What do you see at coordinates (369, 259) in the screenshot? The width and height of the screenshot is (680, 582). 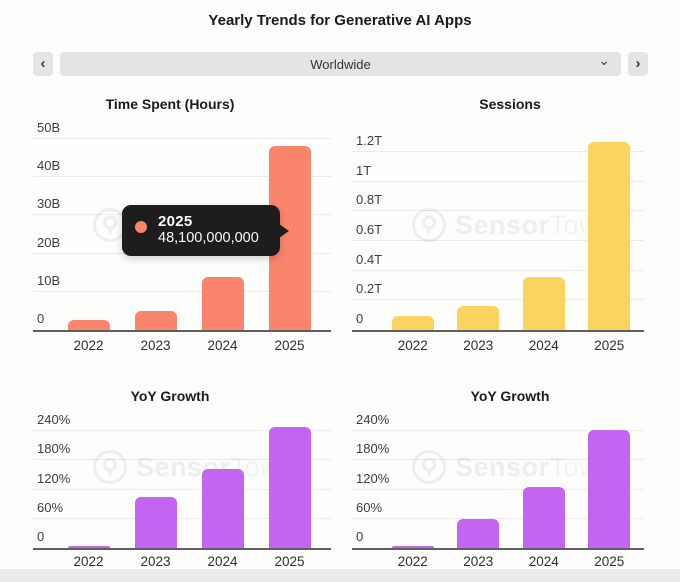 I see `y-tick-label: 0.4T` at bounding box center [369, 259].